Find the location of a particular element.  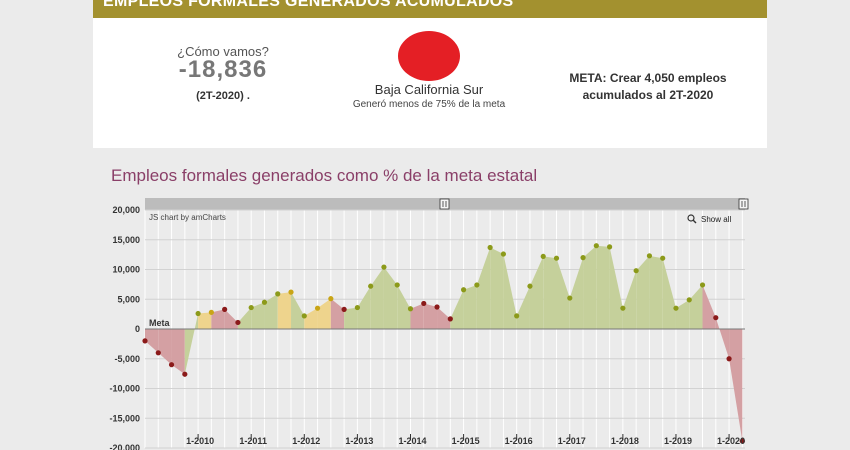

x-tick-label: 1-2012 is located at coordinates (306, 441).